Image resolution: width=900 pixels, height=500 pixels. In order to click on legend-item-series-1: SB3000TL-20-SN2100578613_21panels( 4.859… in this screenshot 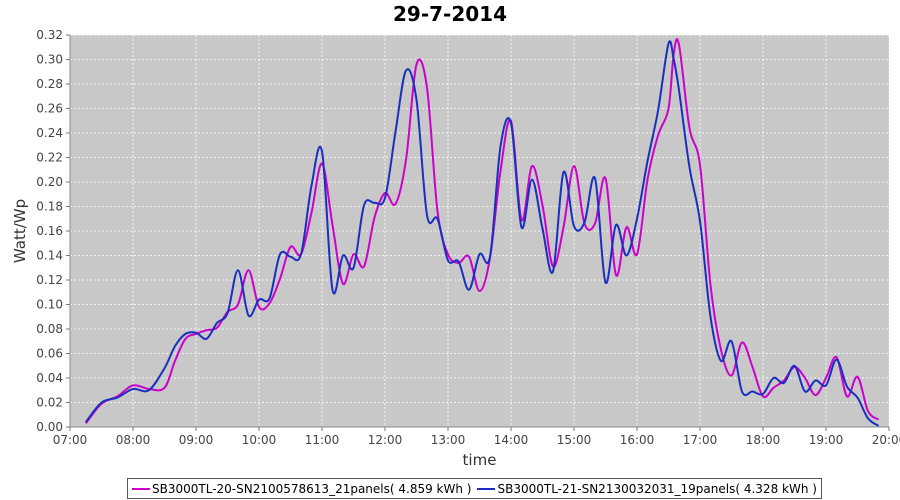, I will do `click(301, 489)`.